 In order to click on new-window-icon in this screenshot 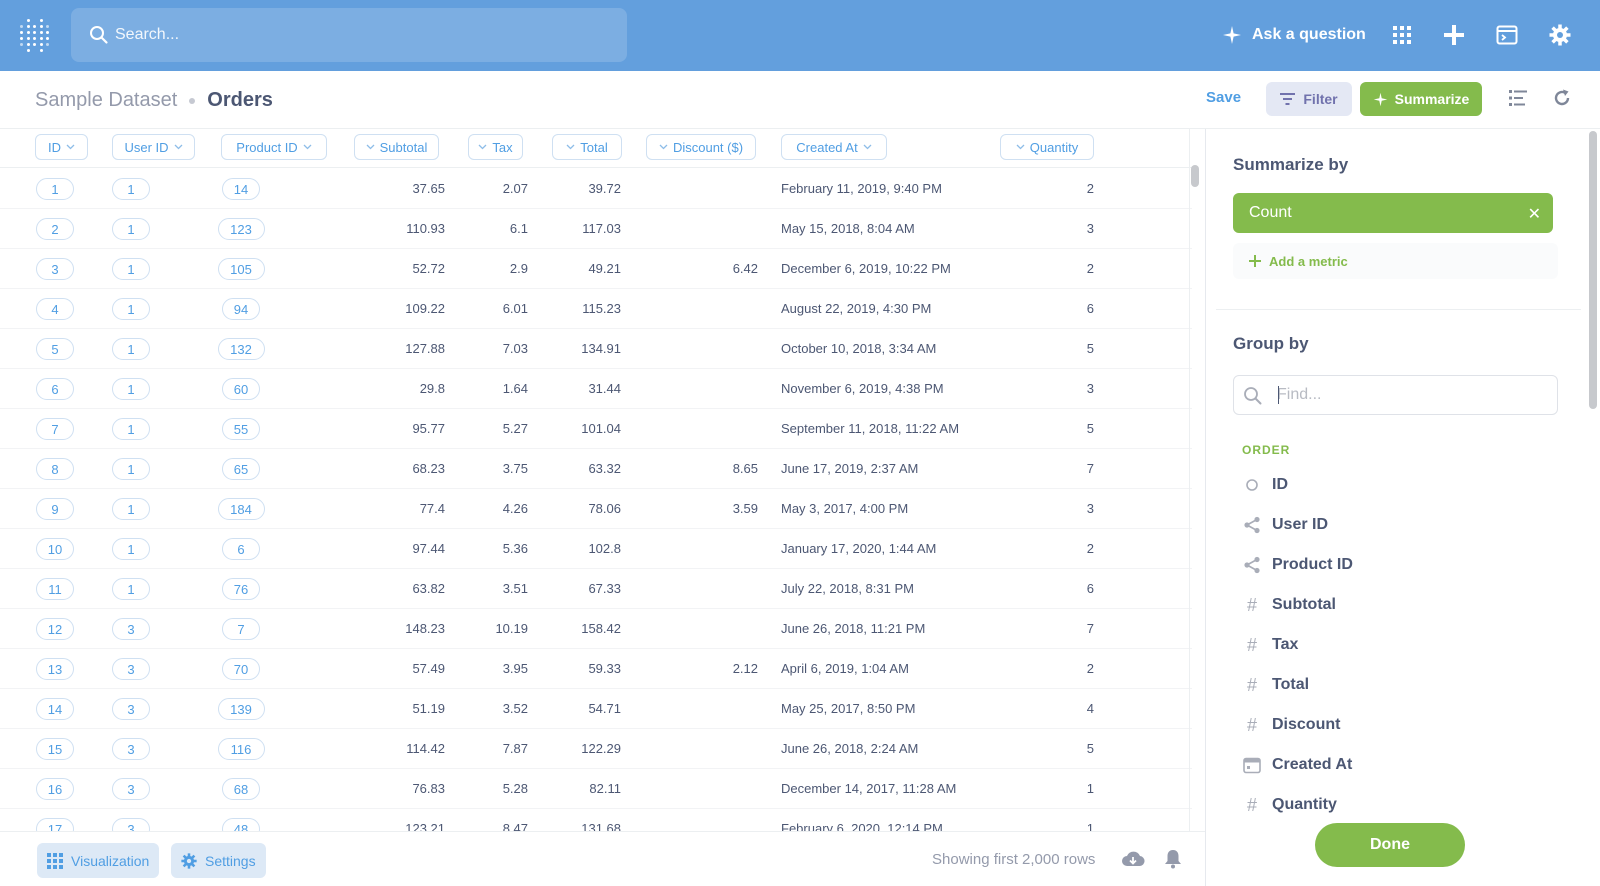, I will do `click(1507, 35)`.